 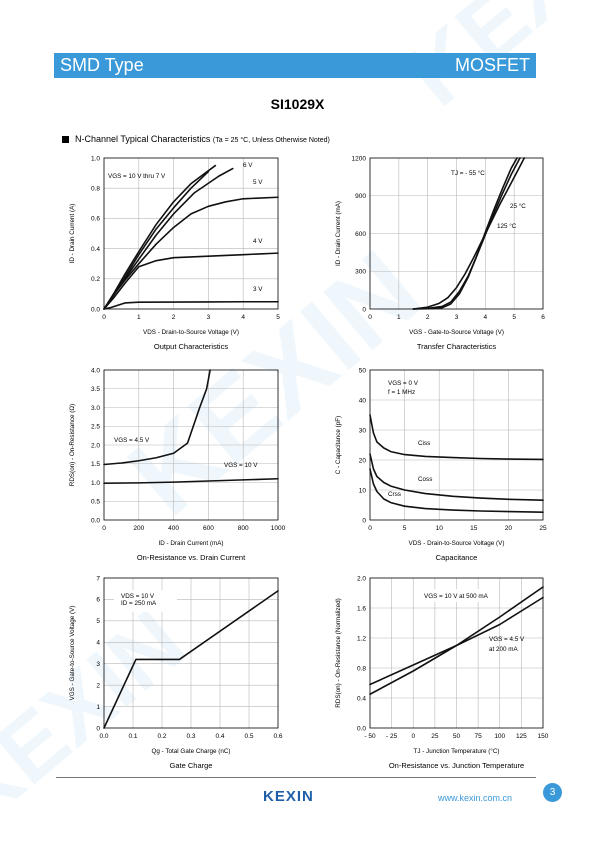 I want to click on transfer-y-tick-label: 300, so click(x=360, y=272).